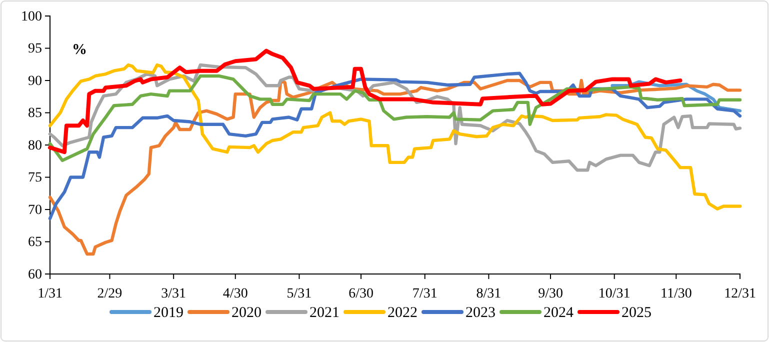  I want to click on y-tick-label: 65, so click(35, 242).